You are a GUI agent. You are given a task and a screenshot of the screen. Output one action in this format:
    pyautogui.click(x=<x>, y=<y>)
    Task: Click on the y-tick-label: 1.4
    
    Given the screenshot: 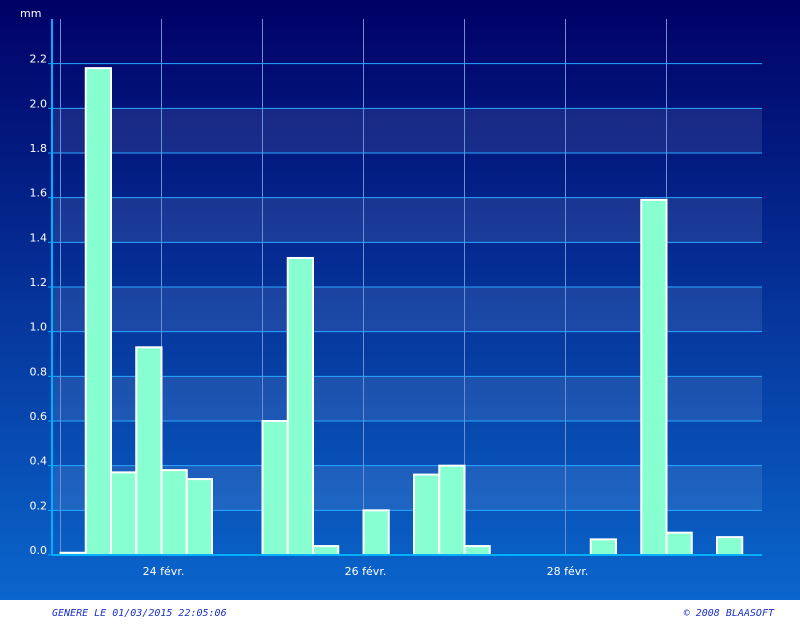 What is the action you would take?
    pyautogui.click(x=39, y=237)
    